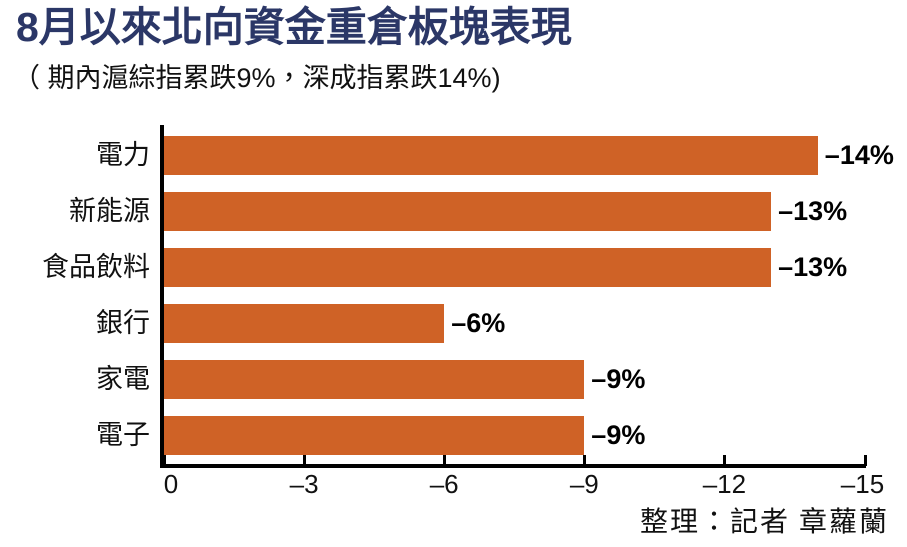 The image size is (907, 547). I want to click on category-label-1: 電力, so click(123, 155).